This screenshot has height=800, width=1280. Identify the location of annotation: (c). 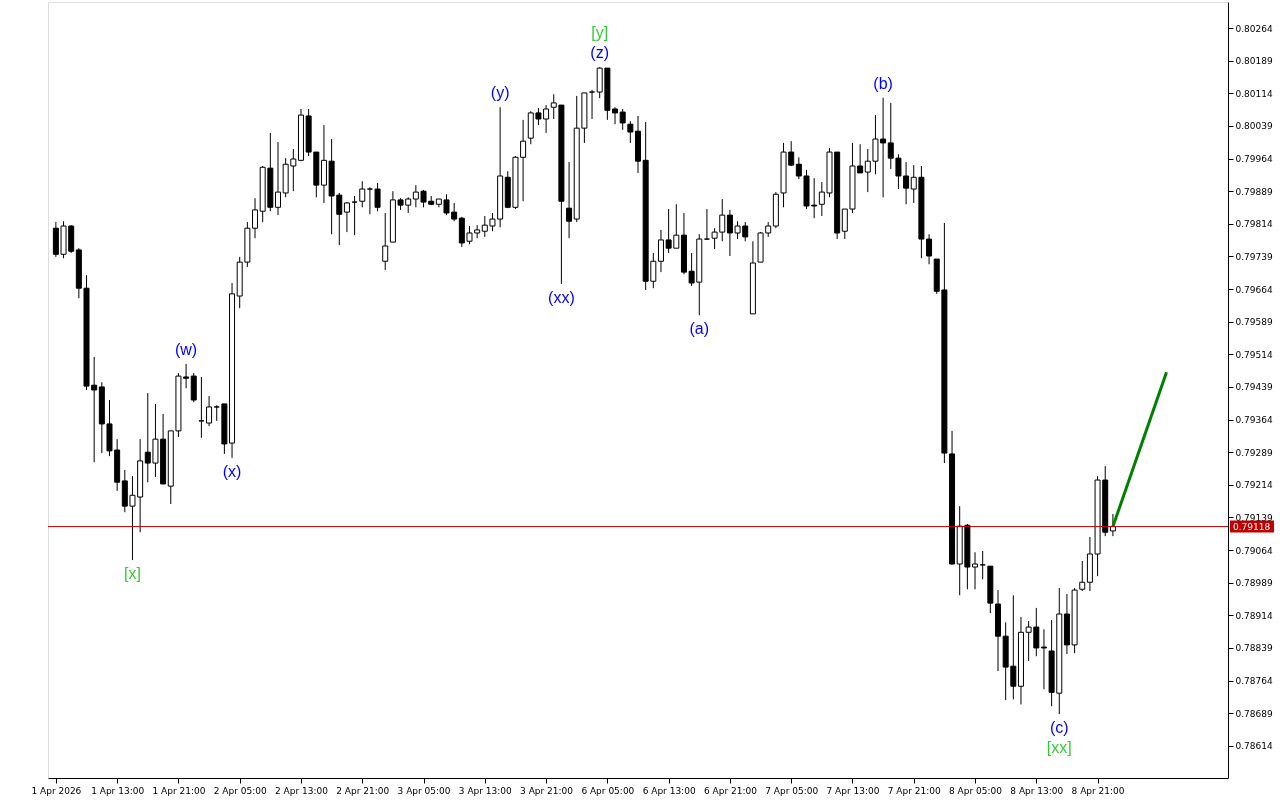
(1059, 728).